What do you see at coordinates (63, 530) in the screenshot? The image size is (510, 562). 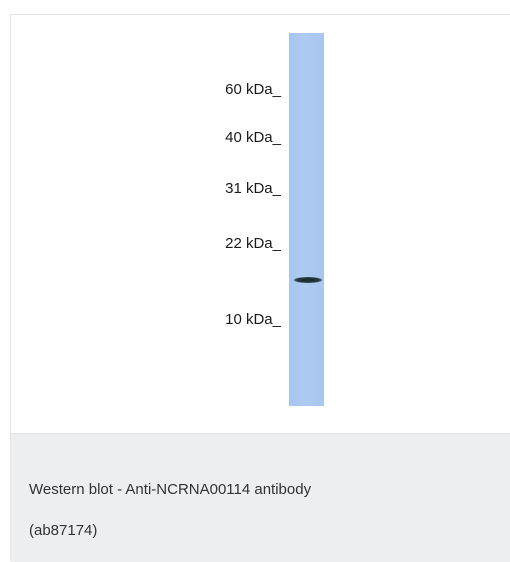 I see `caption-line-2: (ab87174)` at bounding box center [63, 530].